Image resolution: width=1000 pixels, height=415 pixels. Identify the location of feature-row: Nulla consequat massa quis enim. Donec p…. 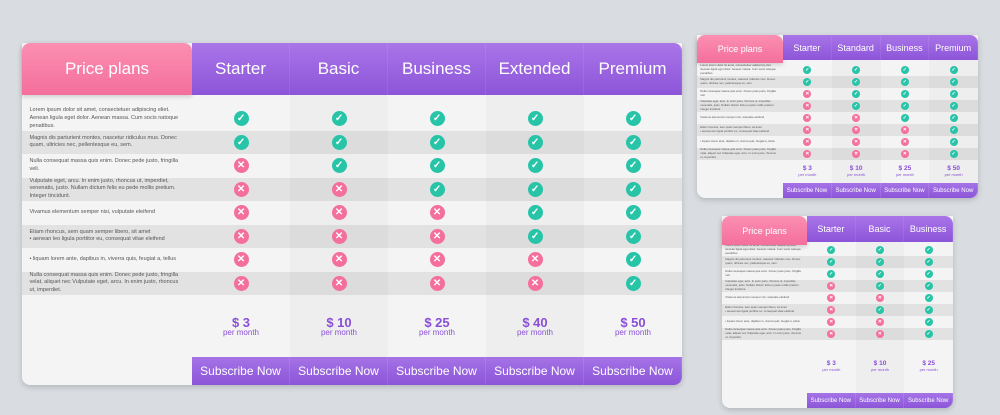
(352, 166).